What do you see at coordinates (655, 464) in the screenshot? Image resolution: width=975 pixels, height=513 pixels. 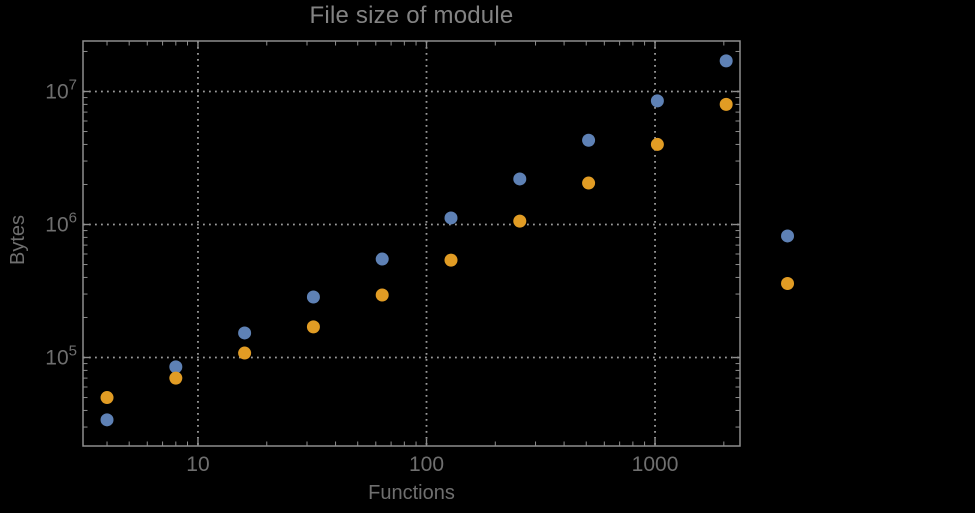 I see `x-tick-label-1000: 1000` at bounding box center [655, 464].